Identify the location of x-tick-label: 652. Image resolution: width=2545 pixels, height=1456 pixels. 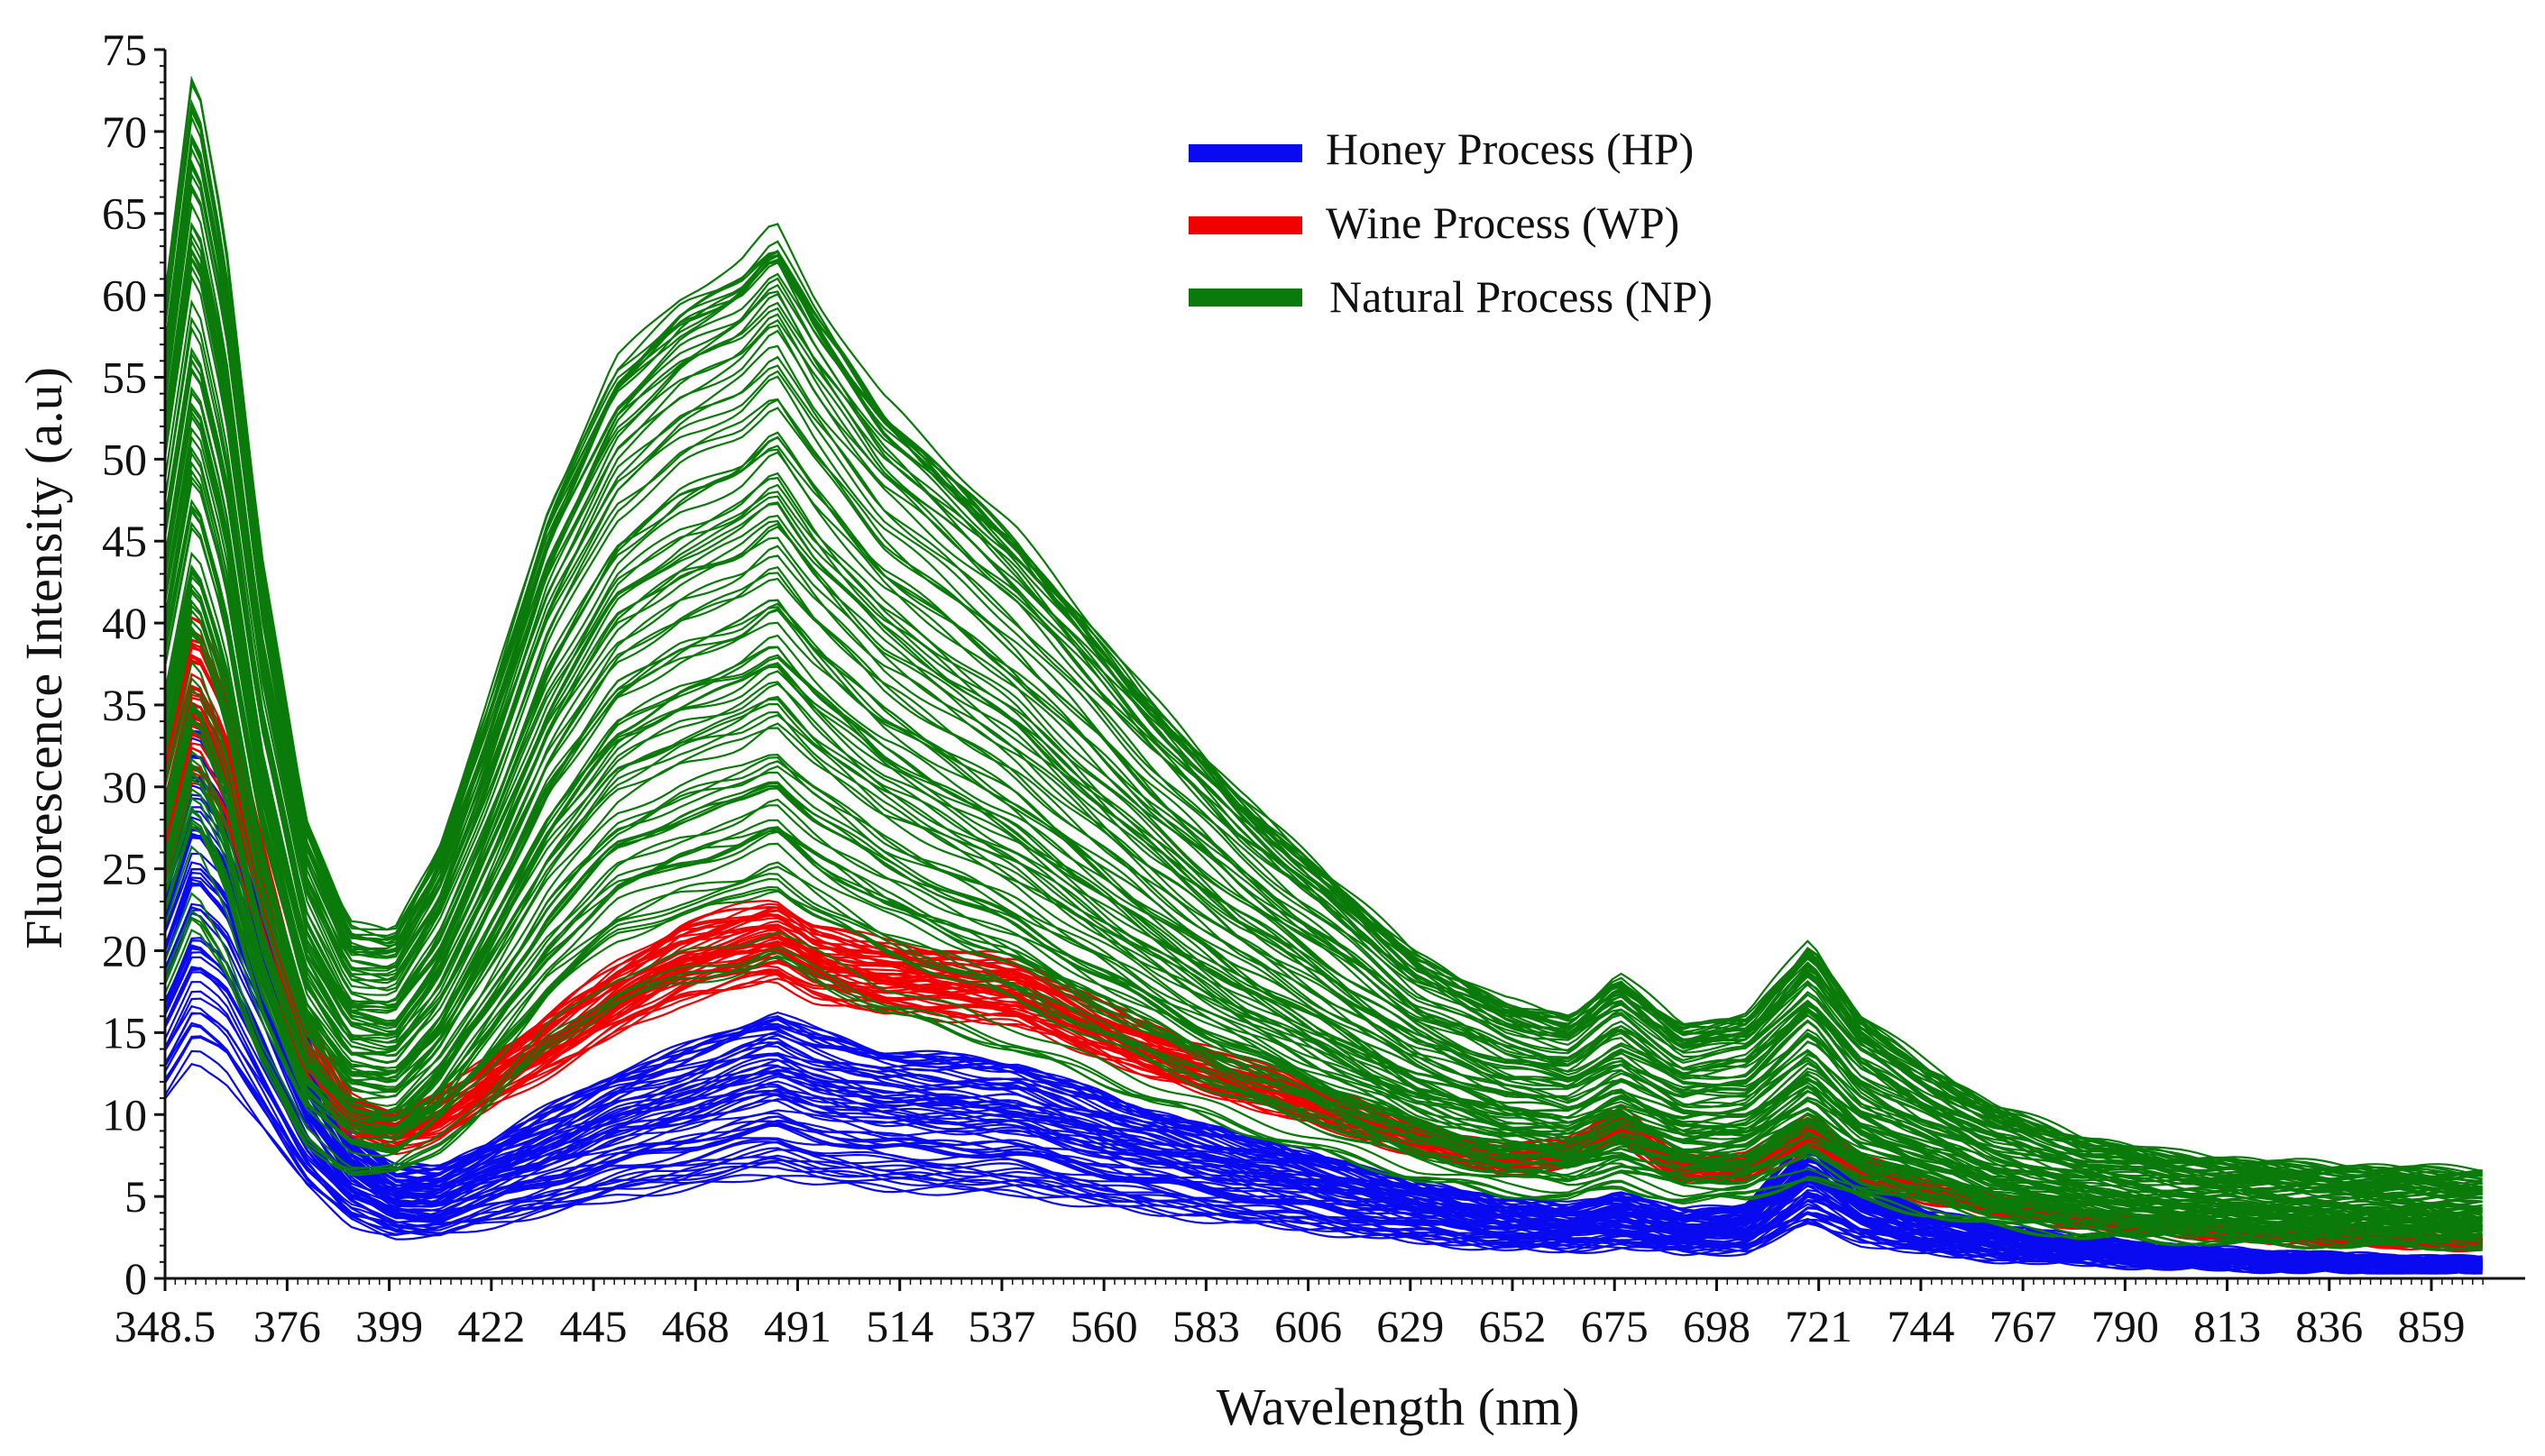
(1513, 1326).